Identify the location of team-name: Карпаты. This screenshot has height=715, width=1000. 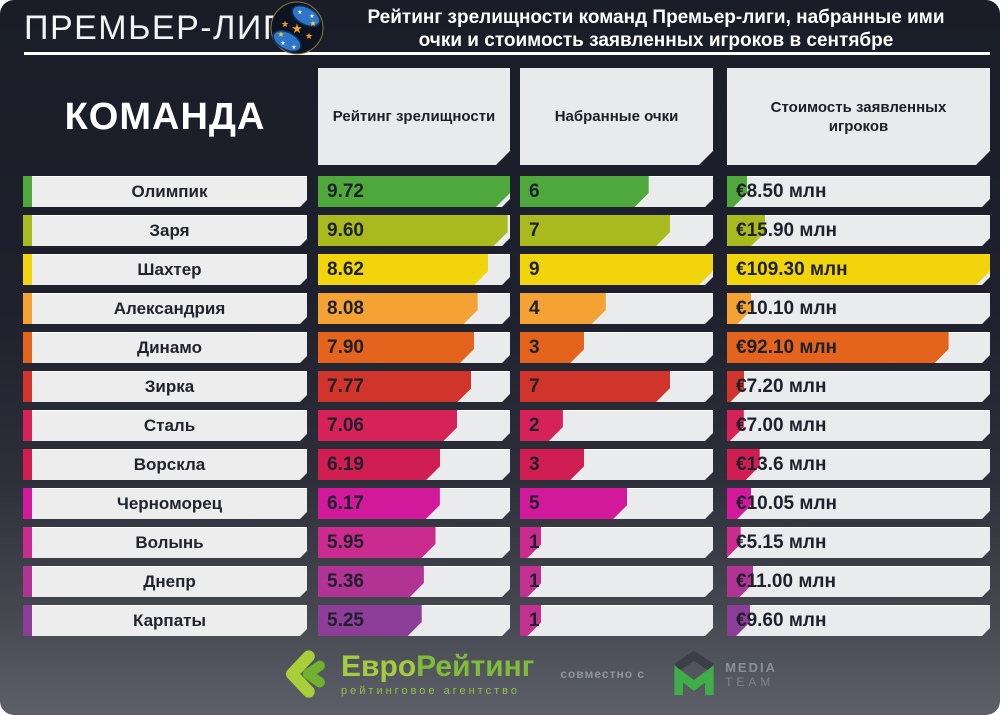
(169, 620).